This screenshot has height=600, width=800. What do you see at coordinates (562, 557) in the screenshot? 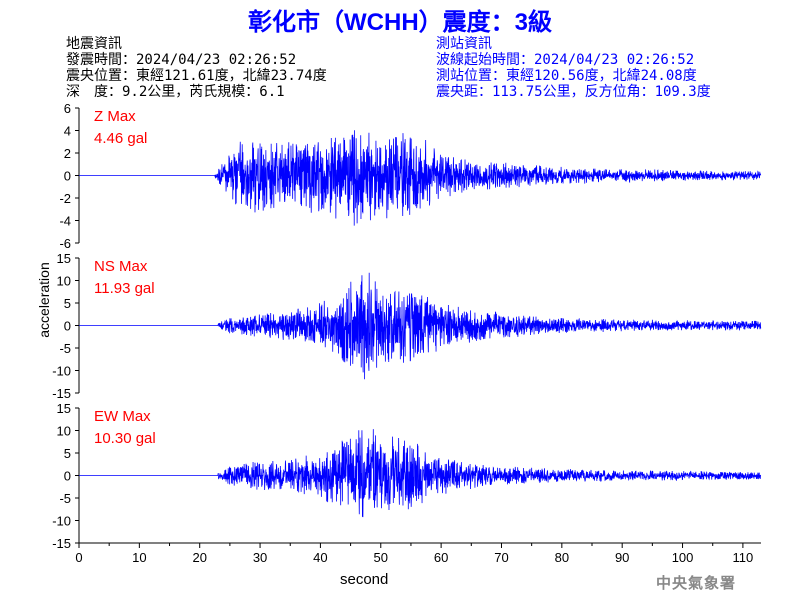
I see `x-tick-label: 80` at bounding box center [562, 557].